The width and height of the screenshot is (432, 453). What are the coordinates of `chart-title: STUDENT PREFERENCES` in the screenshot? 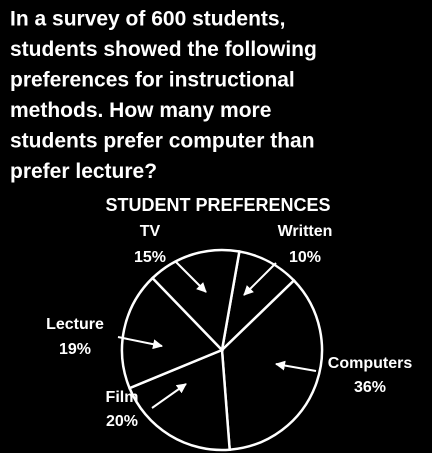 It's located at (217, 205).